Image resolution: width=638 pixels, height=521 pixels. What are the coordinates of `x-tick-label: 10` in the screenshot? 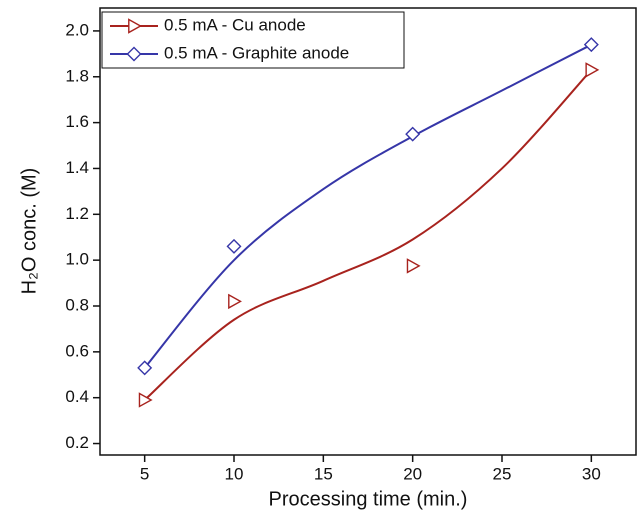 It's located at (234, 473).